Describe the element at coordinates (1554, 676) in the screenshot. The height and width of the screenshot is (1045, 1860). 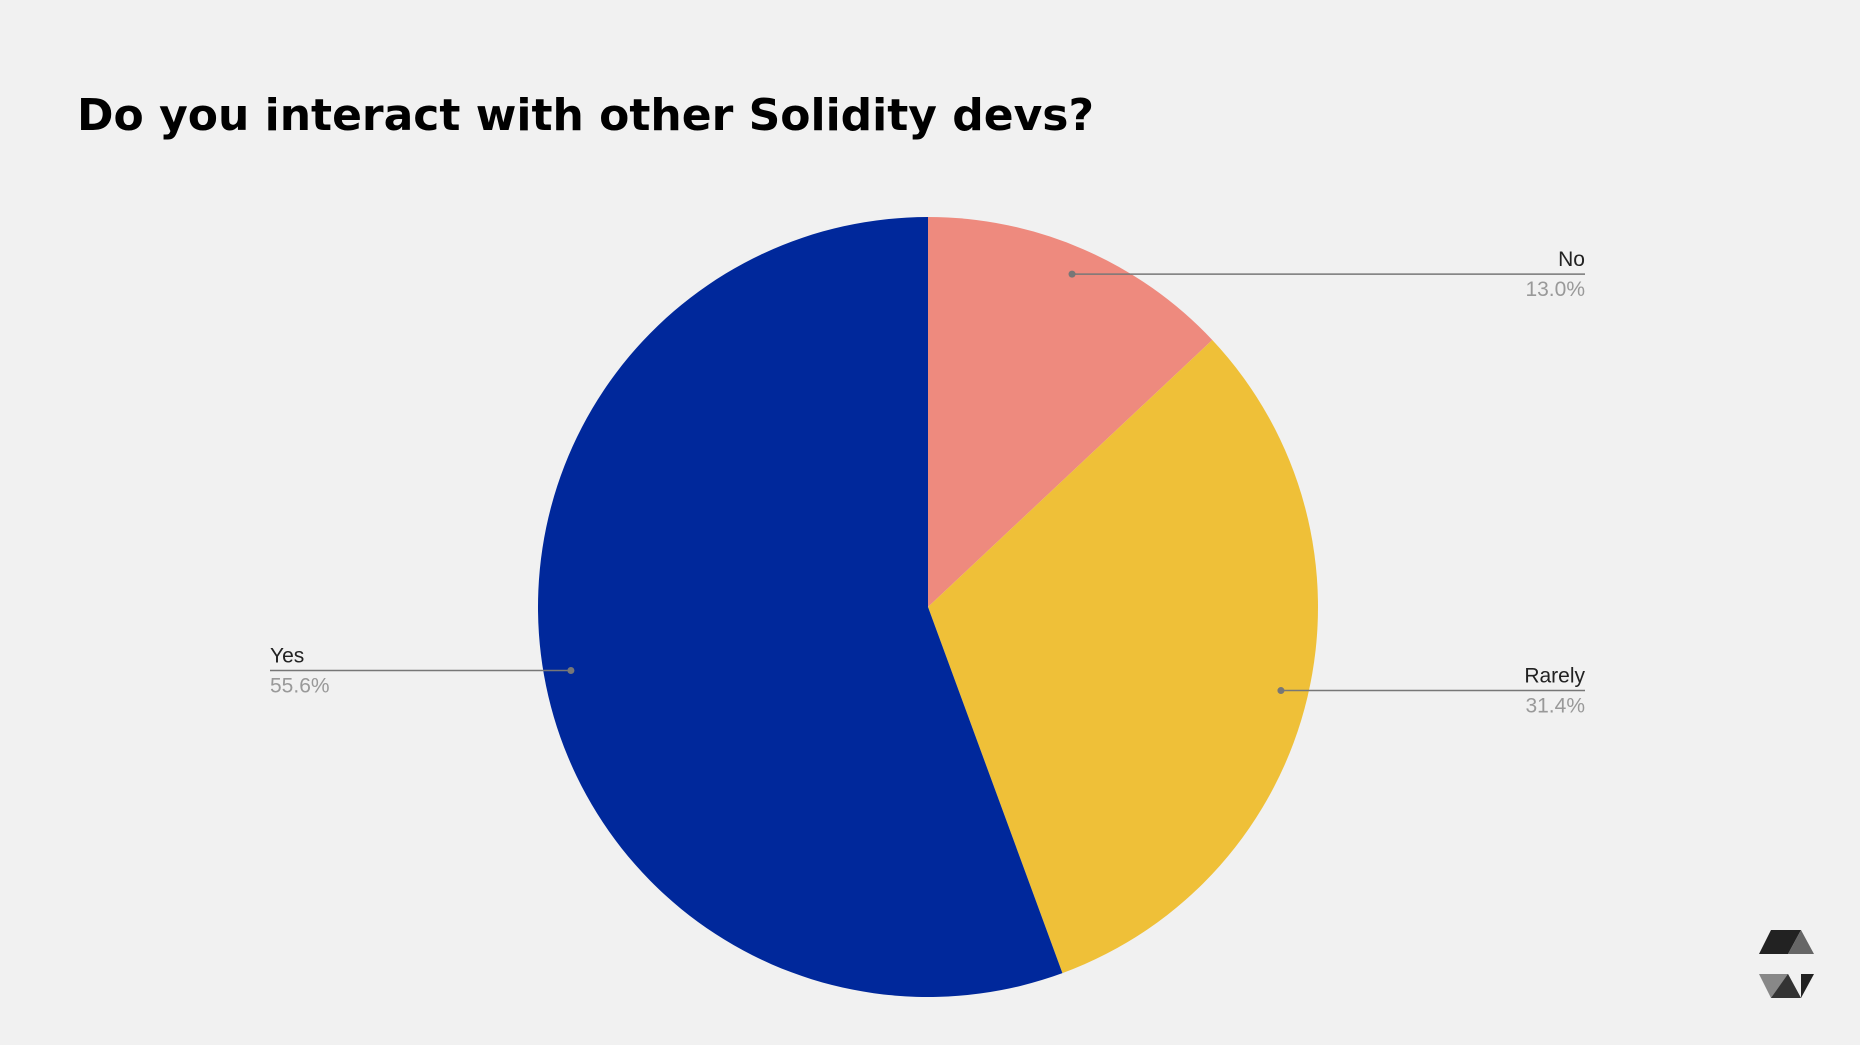
I see `slice-label: Rarely` at that location.